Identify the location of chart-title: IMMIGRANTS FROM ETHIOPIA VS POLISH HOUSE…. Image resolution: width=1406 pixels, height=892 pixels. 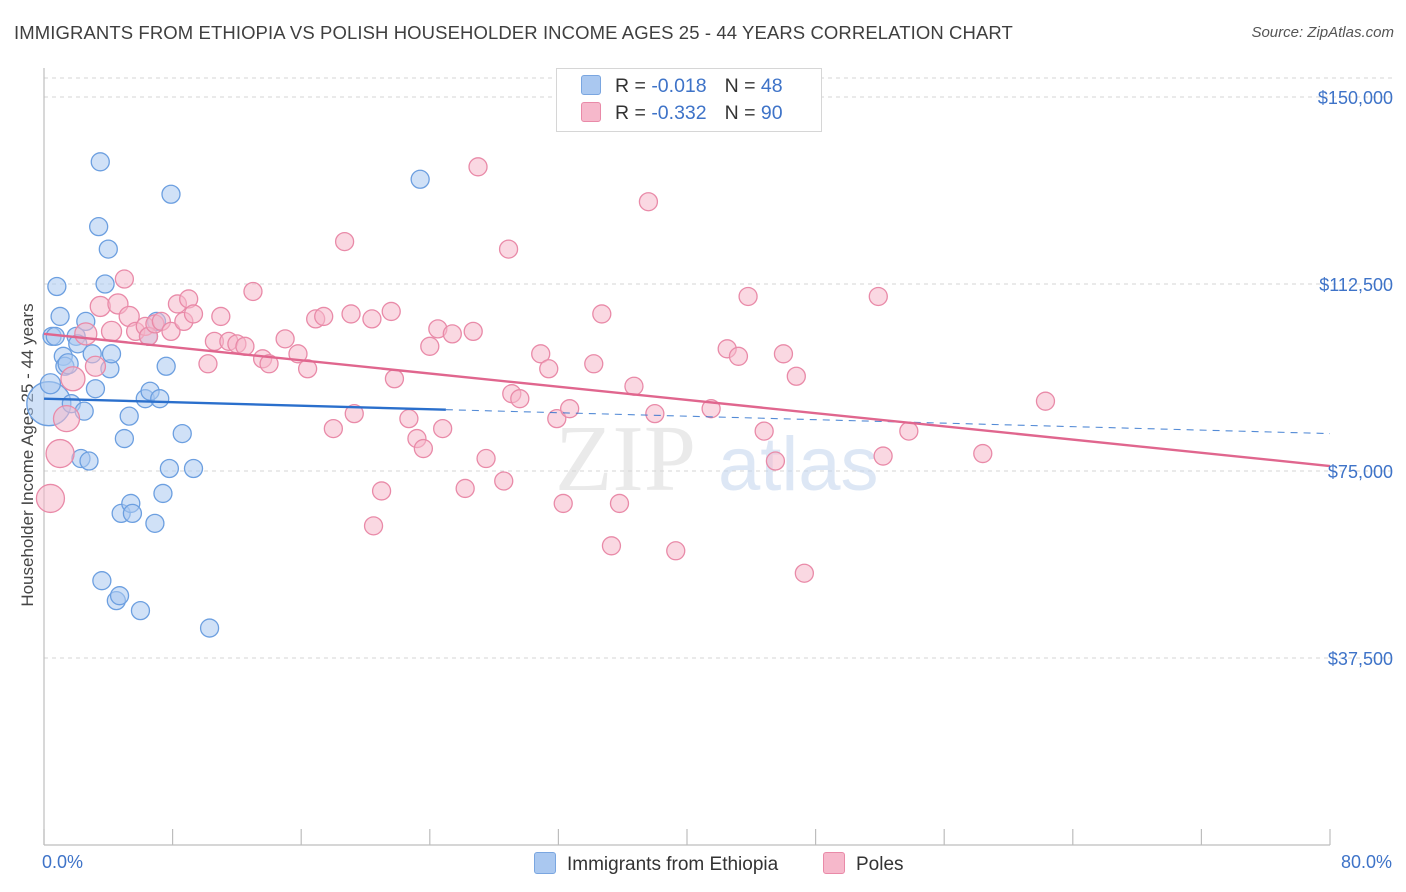
(513, 32).